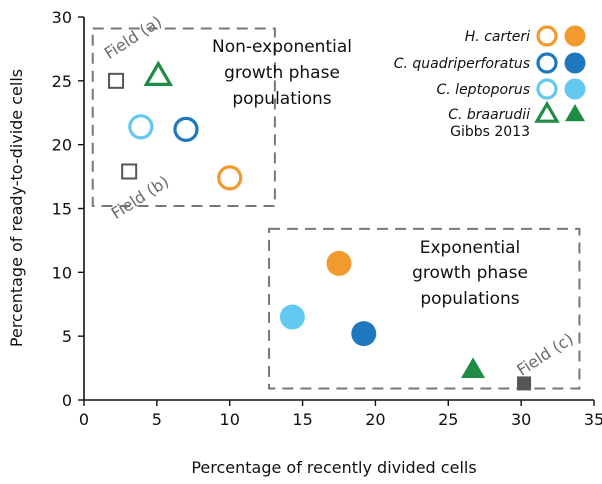 The height and width of the screenshot is (484, 602). I want to click on c-quadriperforatus-open-point, so click(186, 129).